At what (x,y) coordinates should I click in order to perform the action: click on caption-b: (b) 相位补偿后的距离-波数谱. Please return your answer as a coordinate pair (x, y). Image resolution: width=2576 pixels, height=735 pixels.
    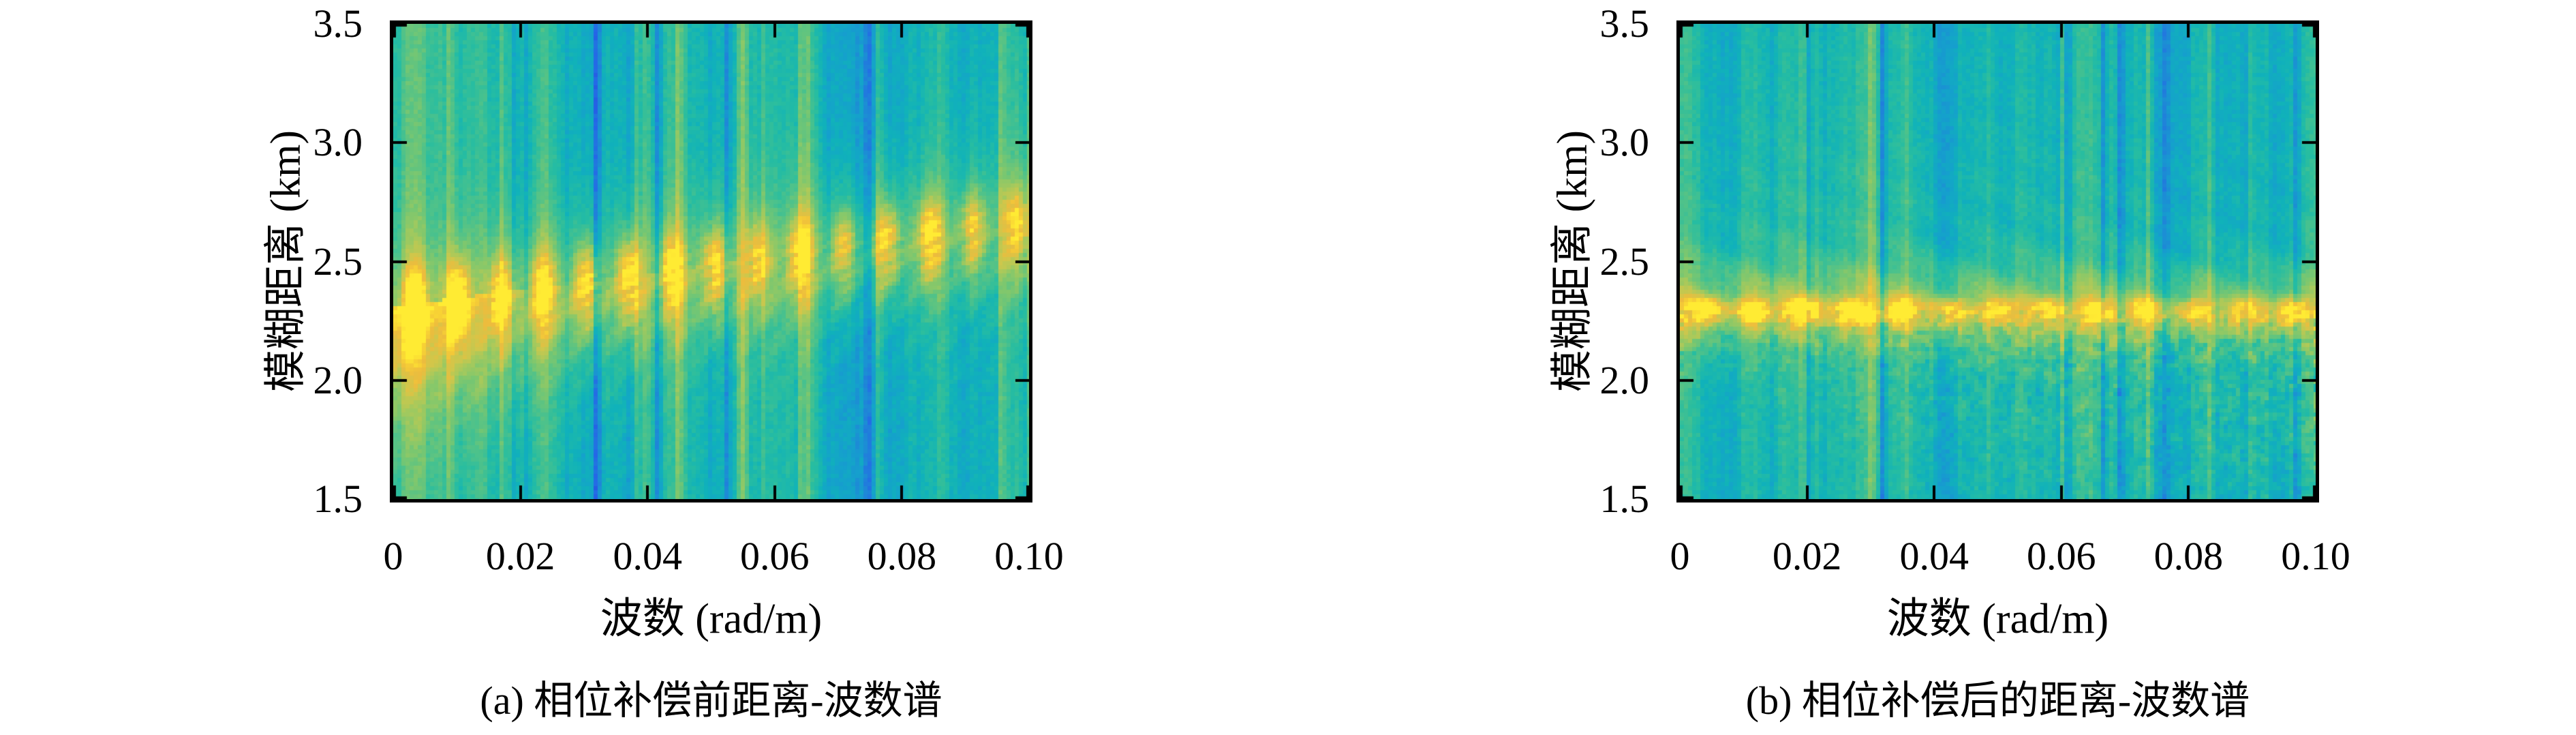
    Looking at the image, I should click on (1998, 700).